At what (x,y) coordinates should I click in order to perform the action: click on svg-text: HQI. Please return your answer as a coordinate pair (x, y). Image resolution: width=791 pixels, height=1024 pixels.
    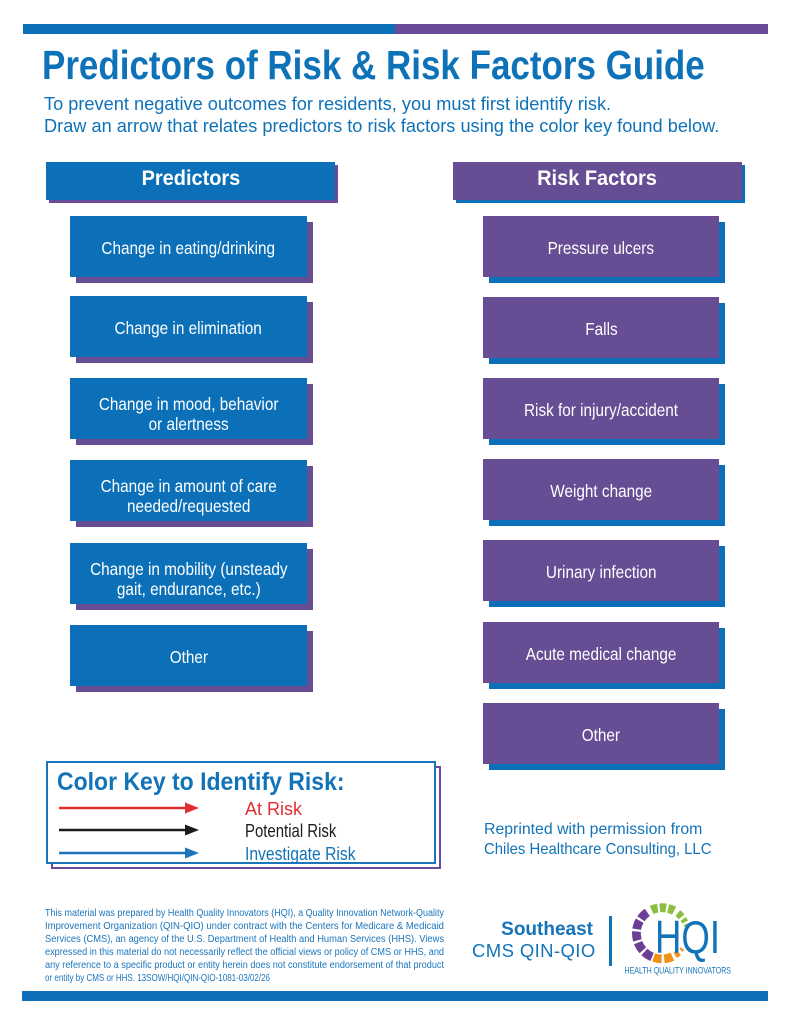
    Looking at the image, I should click on (687, 937).